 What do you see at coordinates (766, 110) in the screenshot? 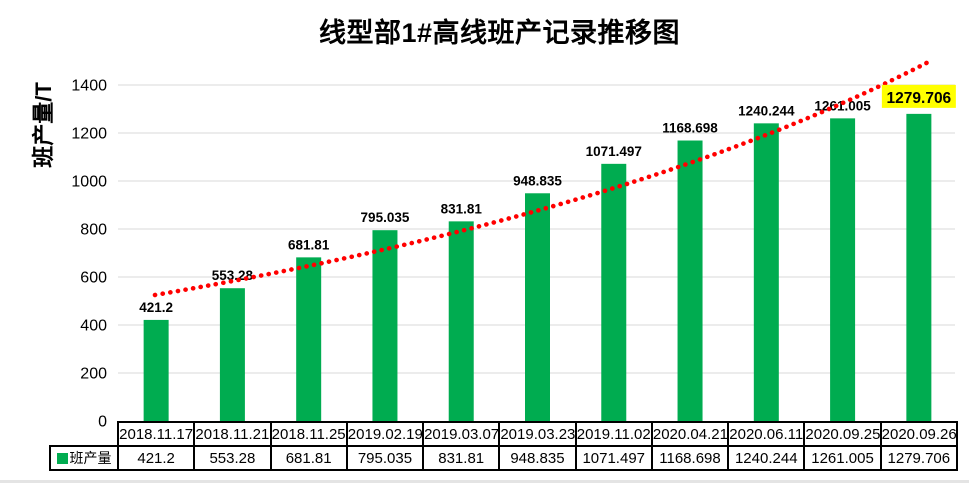
I see `bar-value-label: 1240.244` at bounding box center [766, 110].